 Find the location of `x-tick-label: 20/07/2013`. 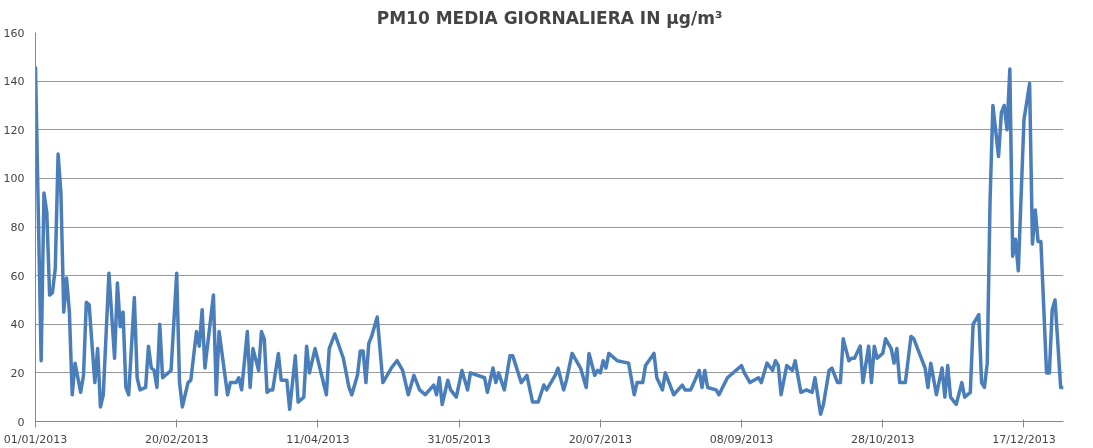

x-tick-label: 20/07/2013 is located at coordinates (600, 439).